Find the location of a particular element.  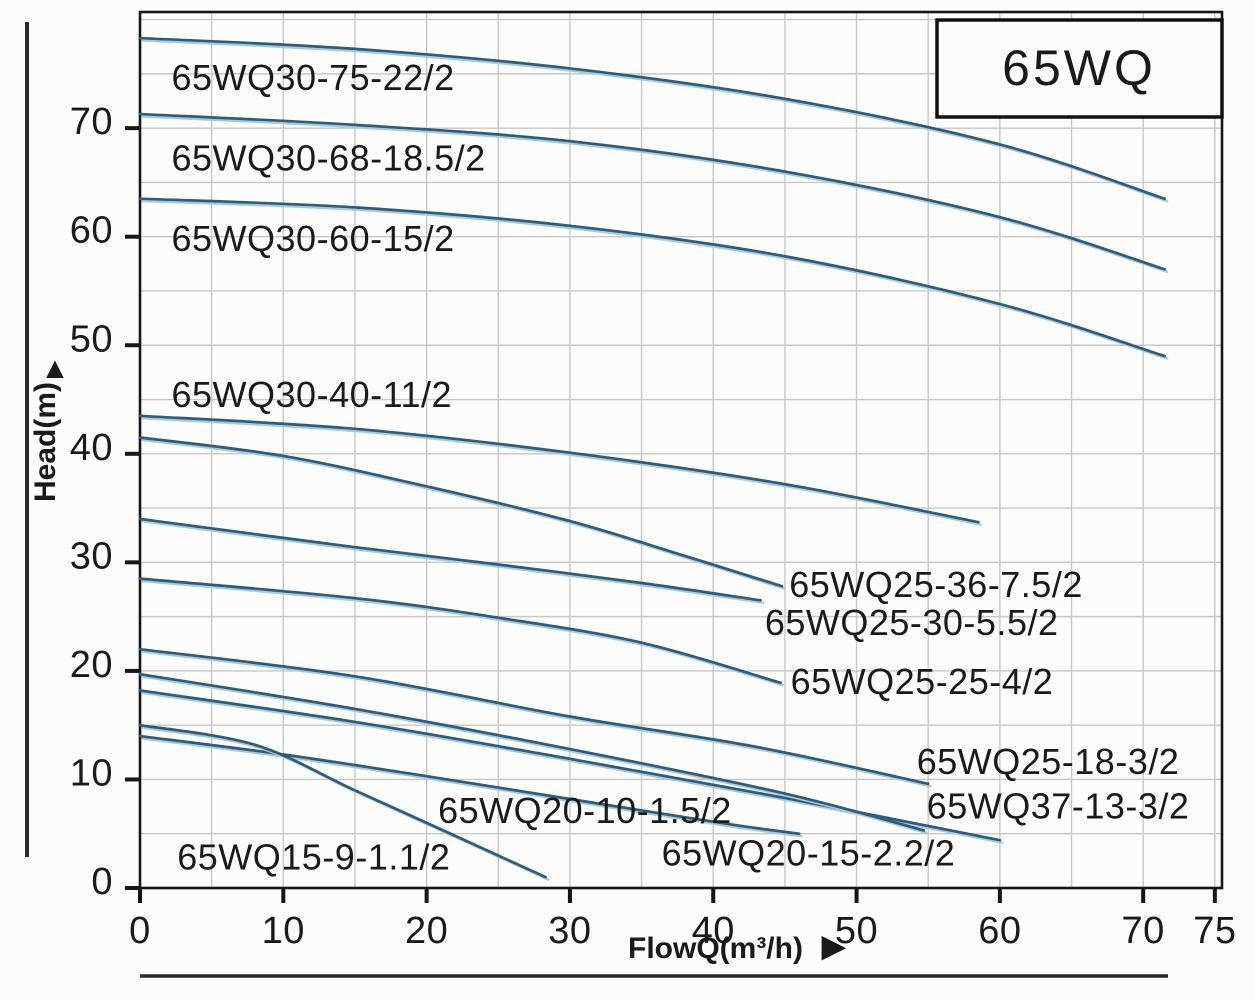

x-axis-arrow-icon: ▶ is located at coordinates (834, 946).